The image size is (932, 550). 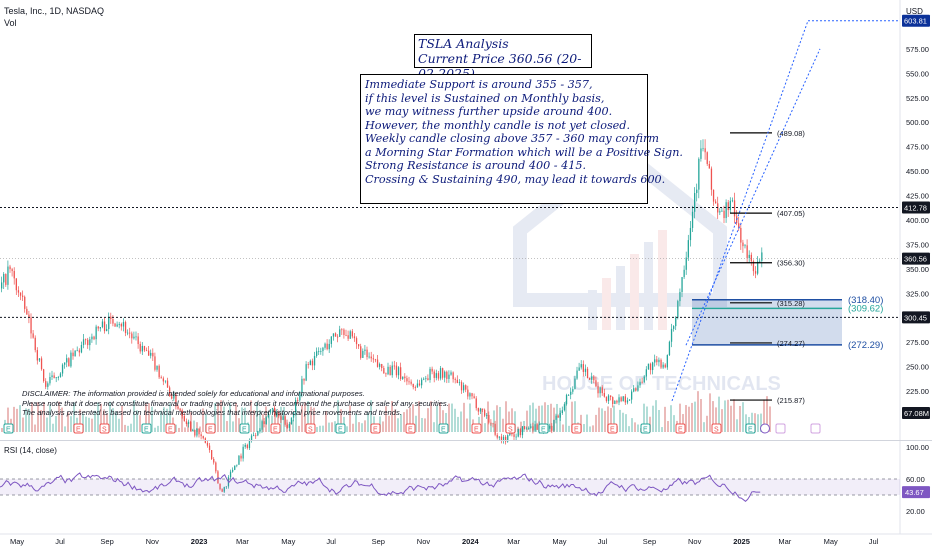 What do you see at coordinates (765, 428) in the screenshot?
I see `event-marker` at bounding box center [765, 428].